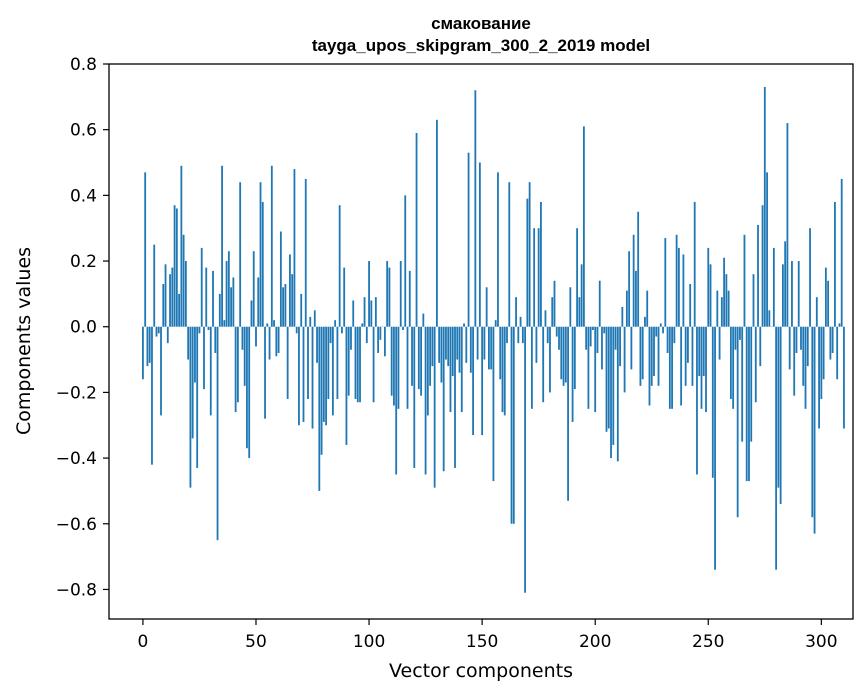 The height and width of the screenshot is (696, 867). I want to click on x-axis-ticks: 0 50 100 150 200 250 300, so click(488, 635).